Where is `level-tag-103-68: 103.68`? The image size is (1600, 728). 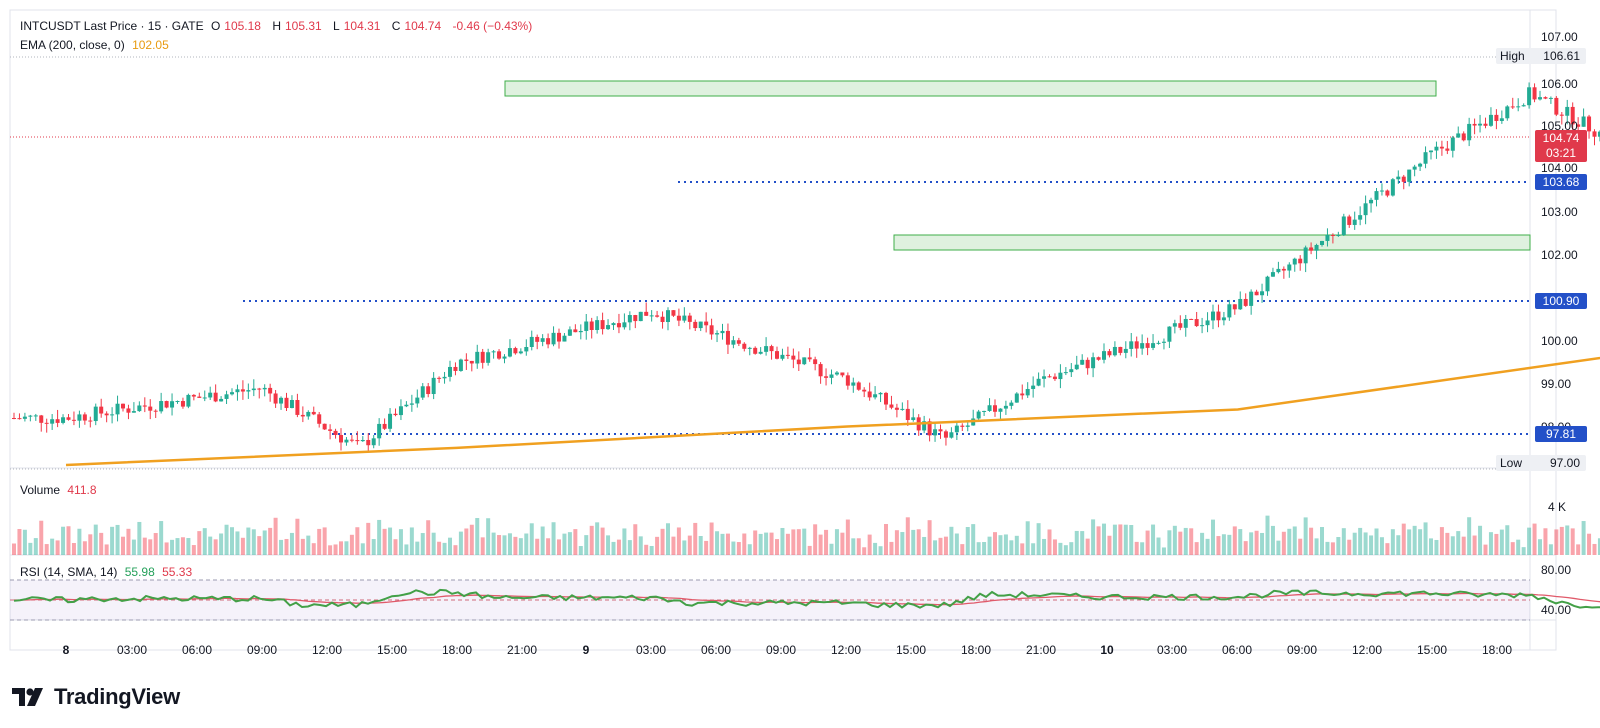
level-tag-103-68: 103.68 is located at coordinates (1561, 182).